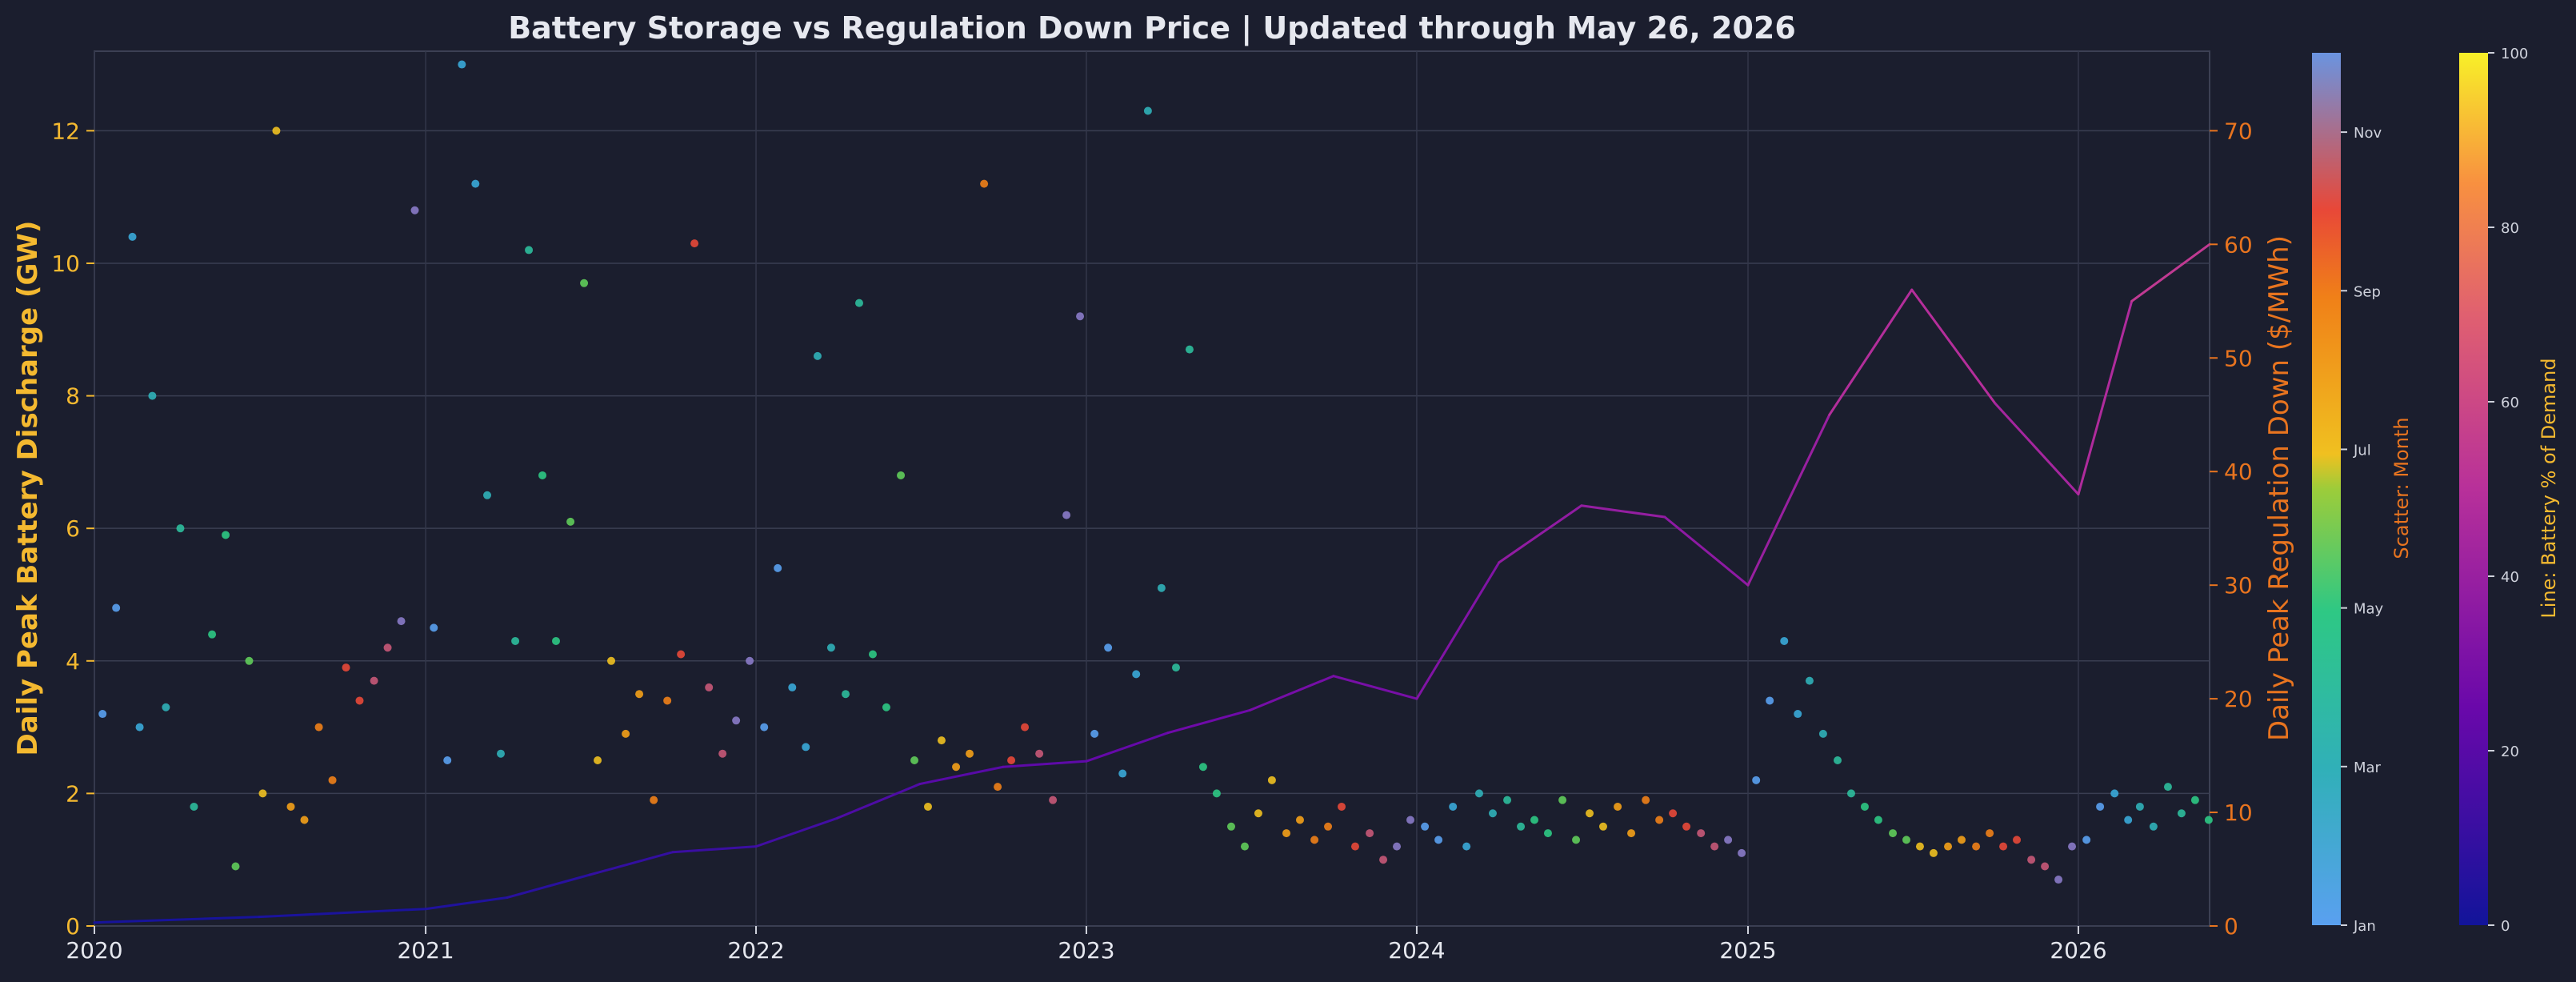 The height and width of the screenshot is (982, 2576). Describe the element at coordinates (2473, 489) in the screenshot. I see `pct-colorbar` at that location.